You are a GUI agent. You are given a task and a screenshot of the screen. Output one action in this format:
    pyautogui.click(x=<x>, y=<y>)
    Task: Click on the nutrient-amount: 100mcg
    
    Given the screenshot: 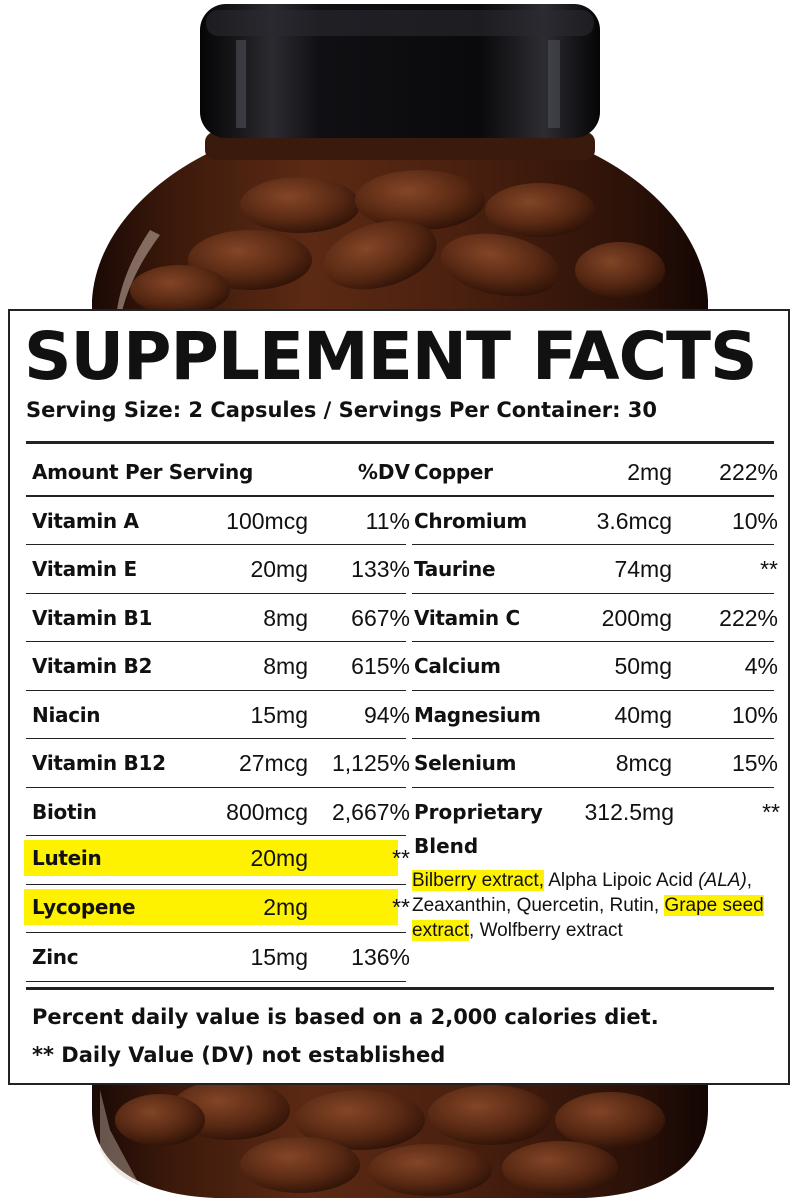 What is the action you would take?
    pyautogui.click(x=267, y=520)
    